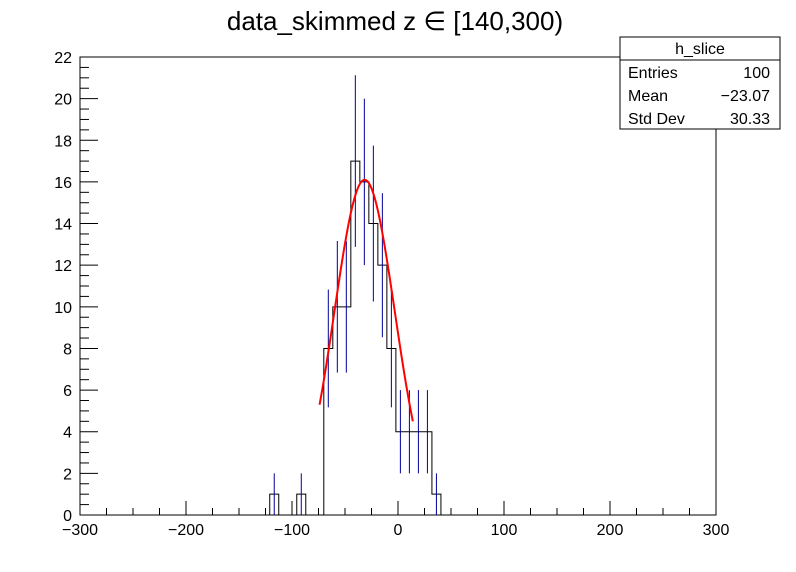 This screenshot has width=796, height=572. What do you see at coordinates (395, 520) in the screenshot?
I see `x-axis: −300 −200 −100 0 100 200 300` at bounding box center [395, 520].